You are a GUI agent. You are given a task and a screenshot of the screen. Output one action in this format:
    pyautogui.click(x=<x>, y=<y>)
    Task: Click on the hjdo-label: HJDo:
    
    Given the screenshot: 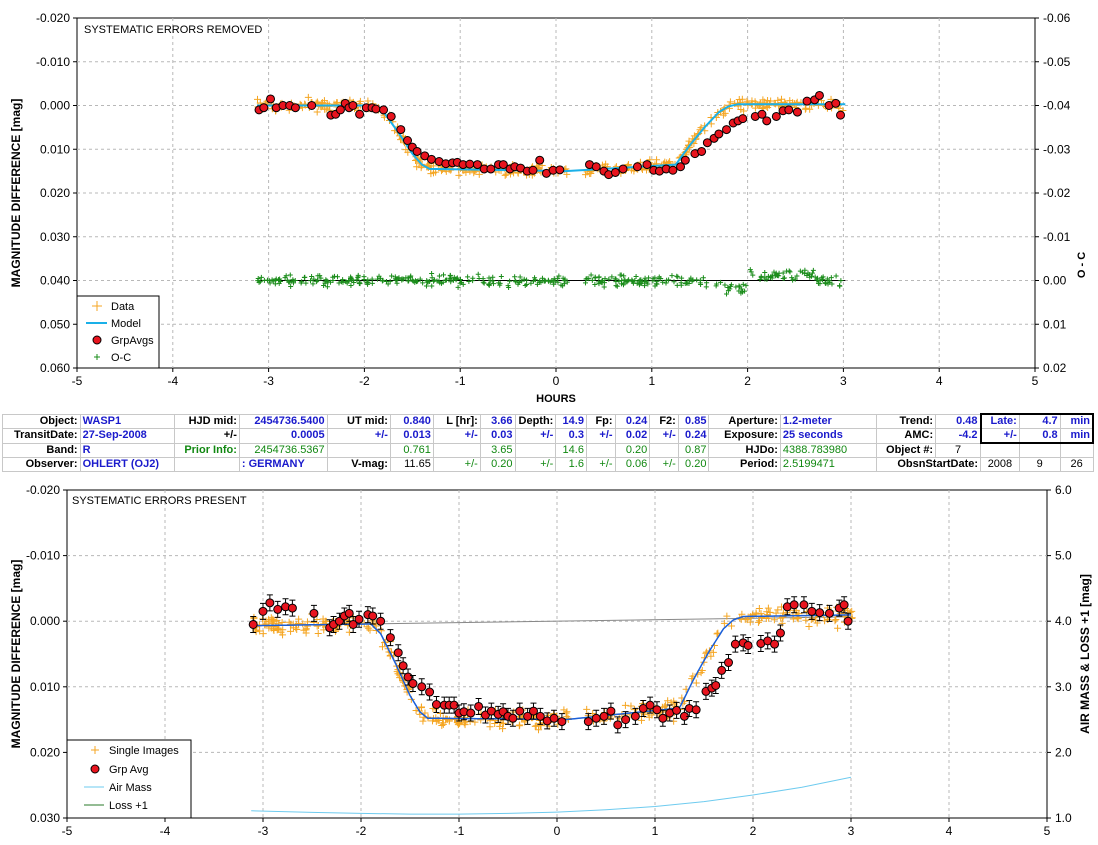 What is the action you would take?
    pyautogui.click(x=744, y=450)
    